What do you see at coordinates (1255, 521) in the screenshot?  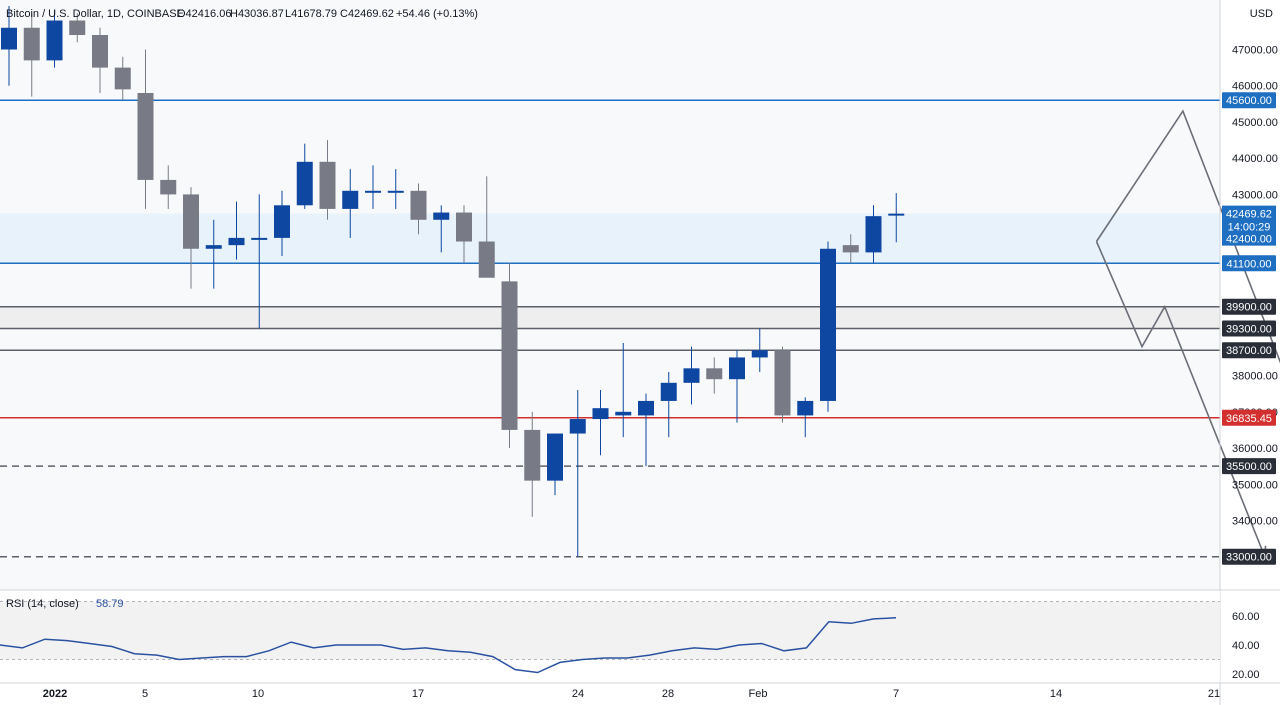 I see `price-tick-label: 34000.00` at bounding box center [1255, 521].